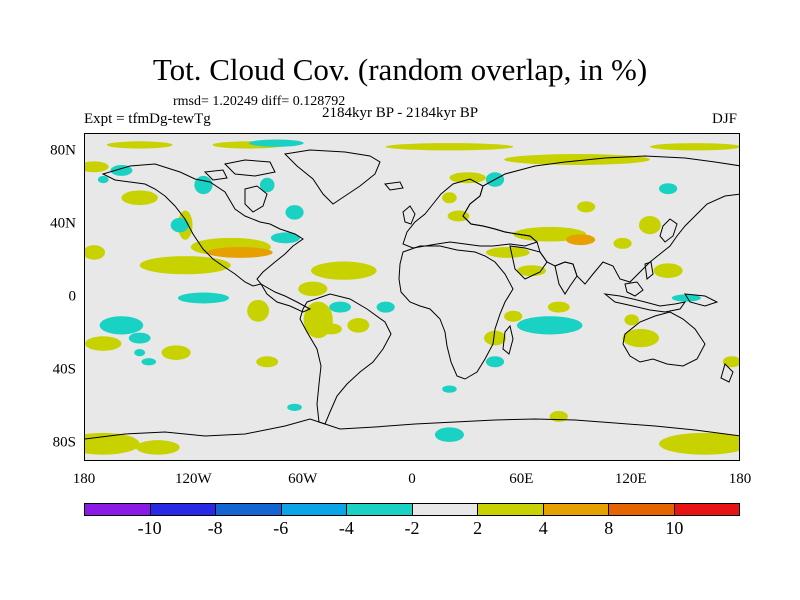 This screenshot has height=600, width=800. What do you see at coordinates (412, 479) in the screenshot?
I see `x-tick-label: 0` at bounding box center [412, 479].